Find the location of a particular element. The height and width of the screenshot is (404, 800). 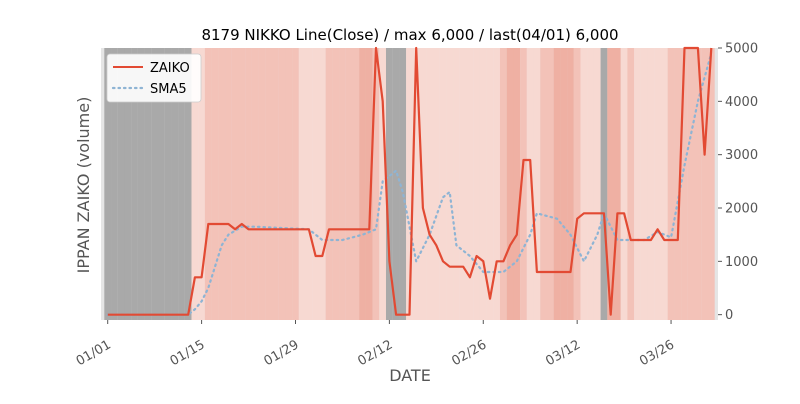

y-tick-label-5000: 5000 is located at coordinates (741, 49).